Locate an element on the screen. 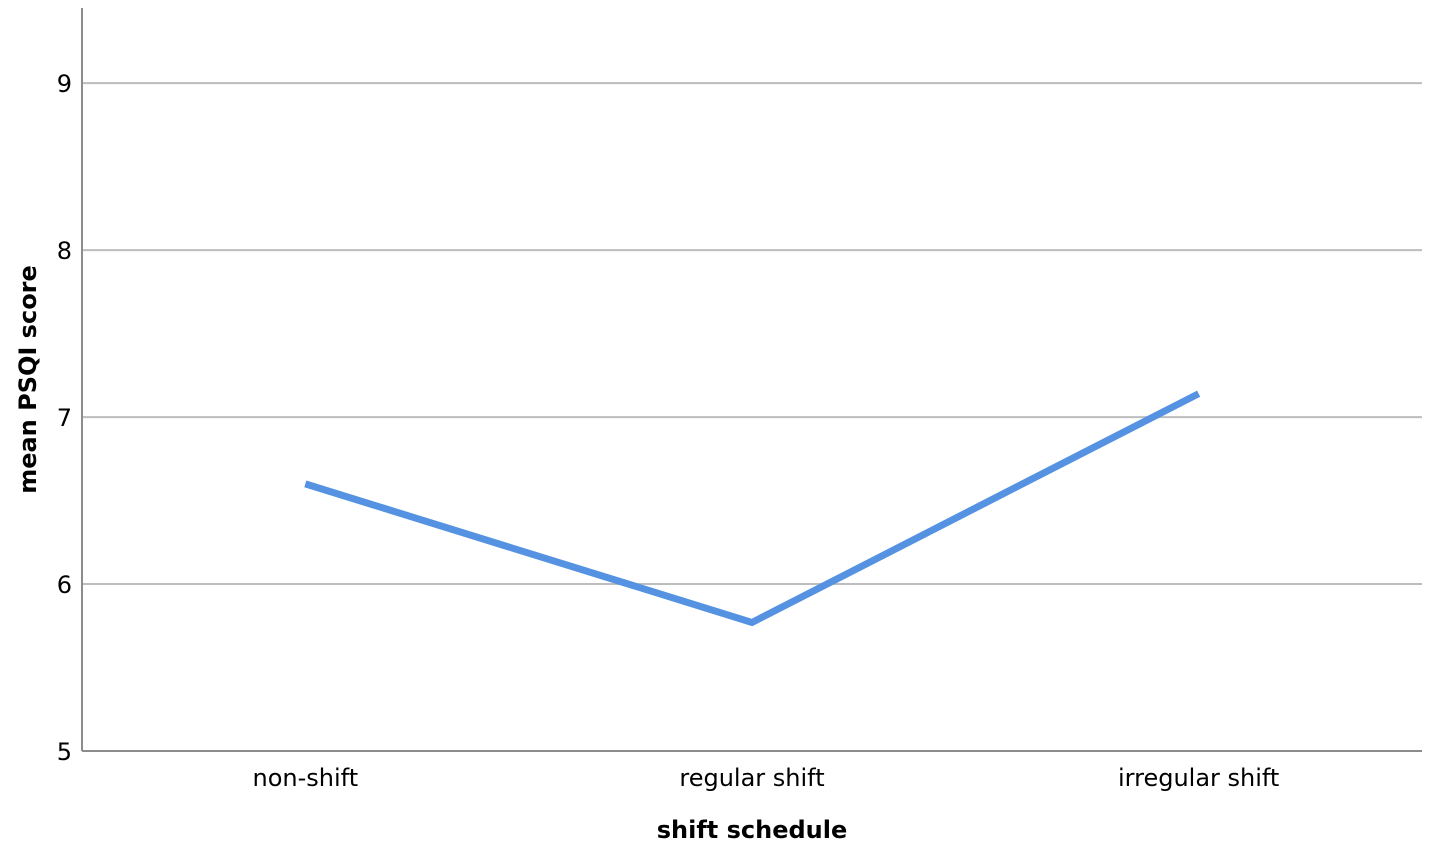  x-axis-title: shift schedule is located at coordinates (752, 830).